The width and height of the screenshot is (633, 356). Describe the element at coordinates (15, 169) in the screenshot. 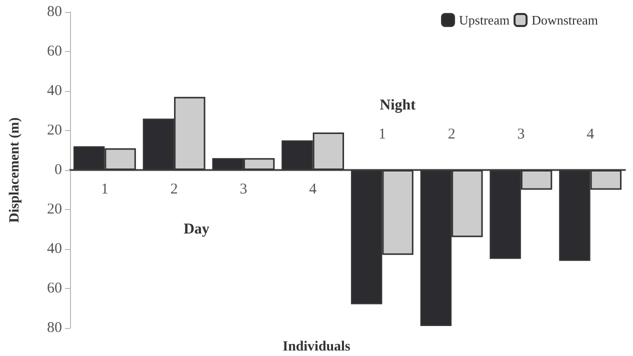

I see `y-axis-title: Displacement (m)` at that location.